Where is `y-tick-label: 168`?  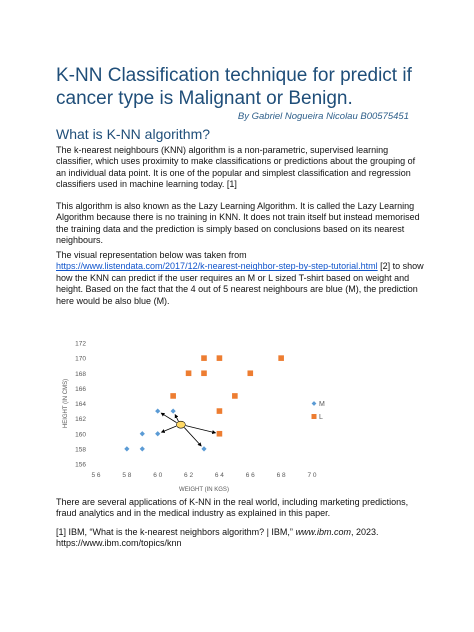
y-tick-label: 168 is located at coordinates (80, 374).